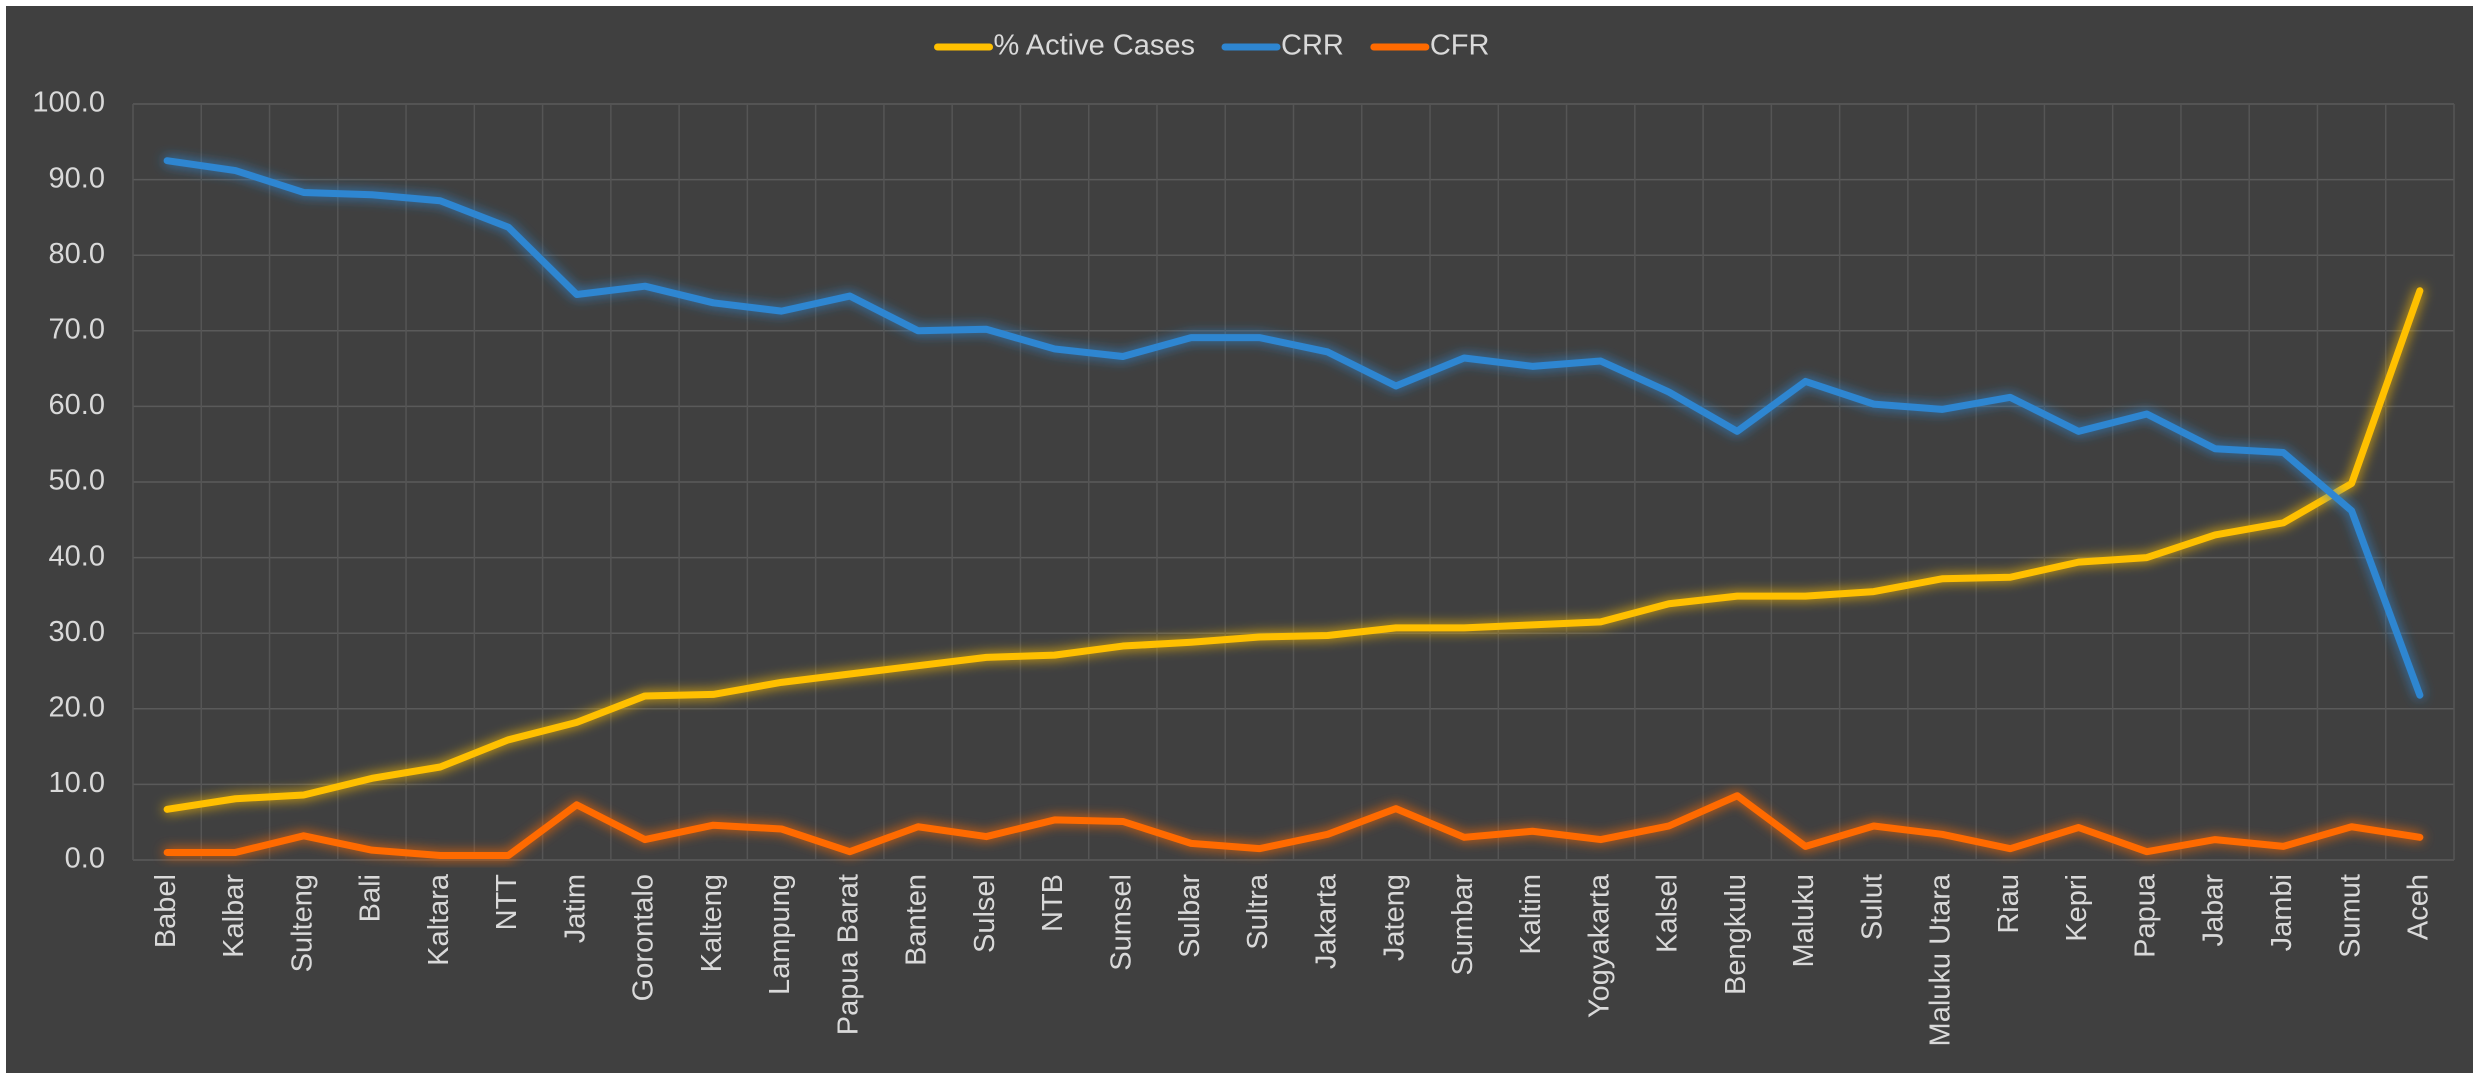 The image size is (2479, 1073). I want to click on x-tick-label: Bengkulu, so click(1736, 934).